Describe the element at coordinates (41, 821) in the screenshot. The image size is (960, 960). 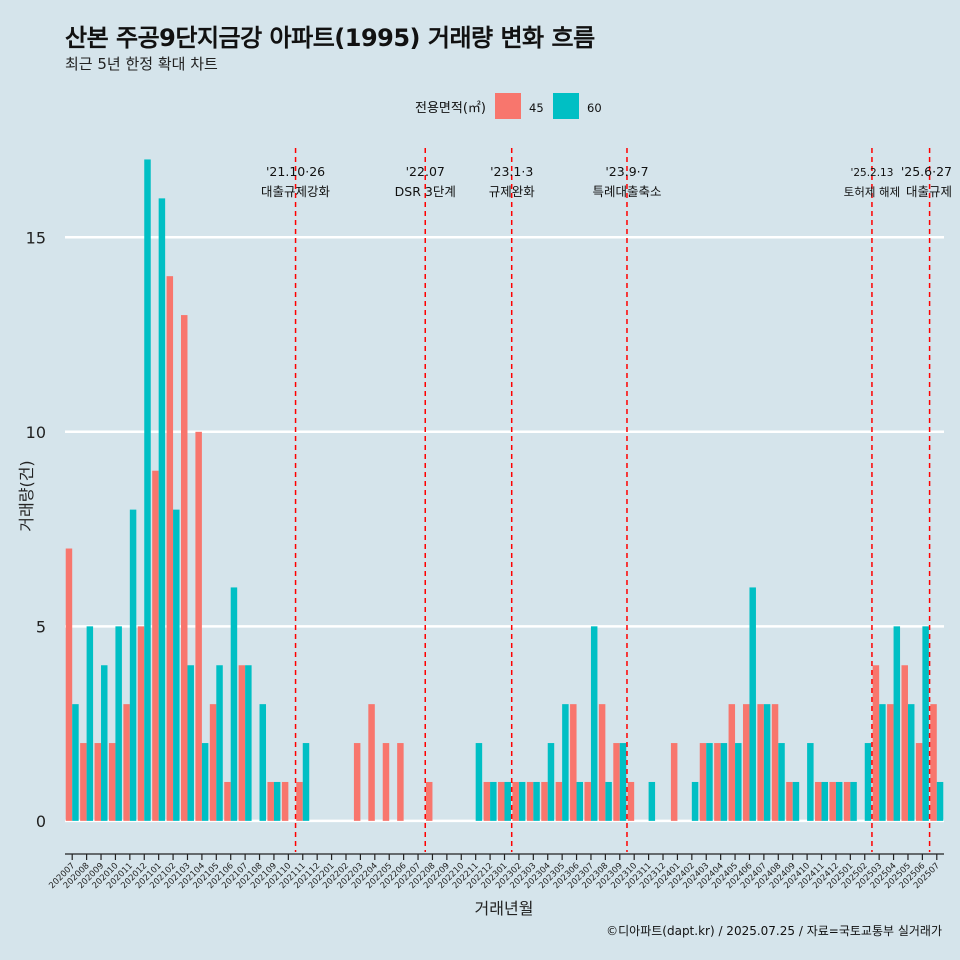
I see `y-tick-label: 0` at that location.